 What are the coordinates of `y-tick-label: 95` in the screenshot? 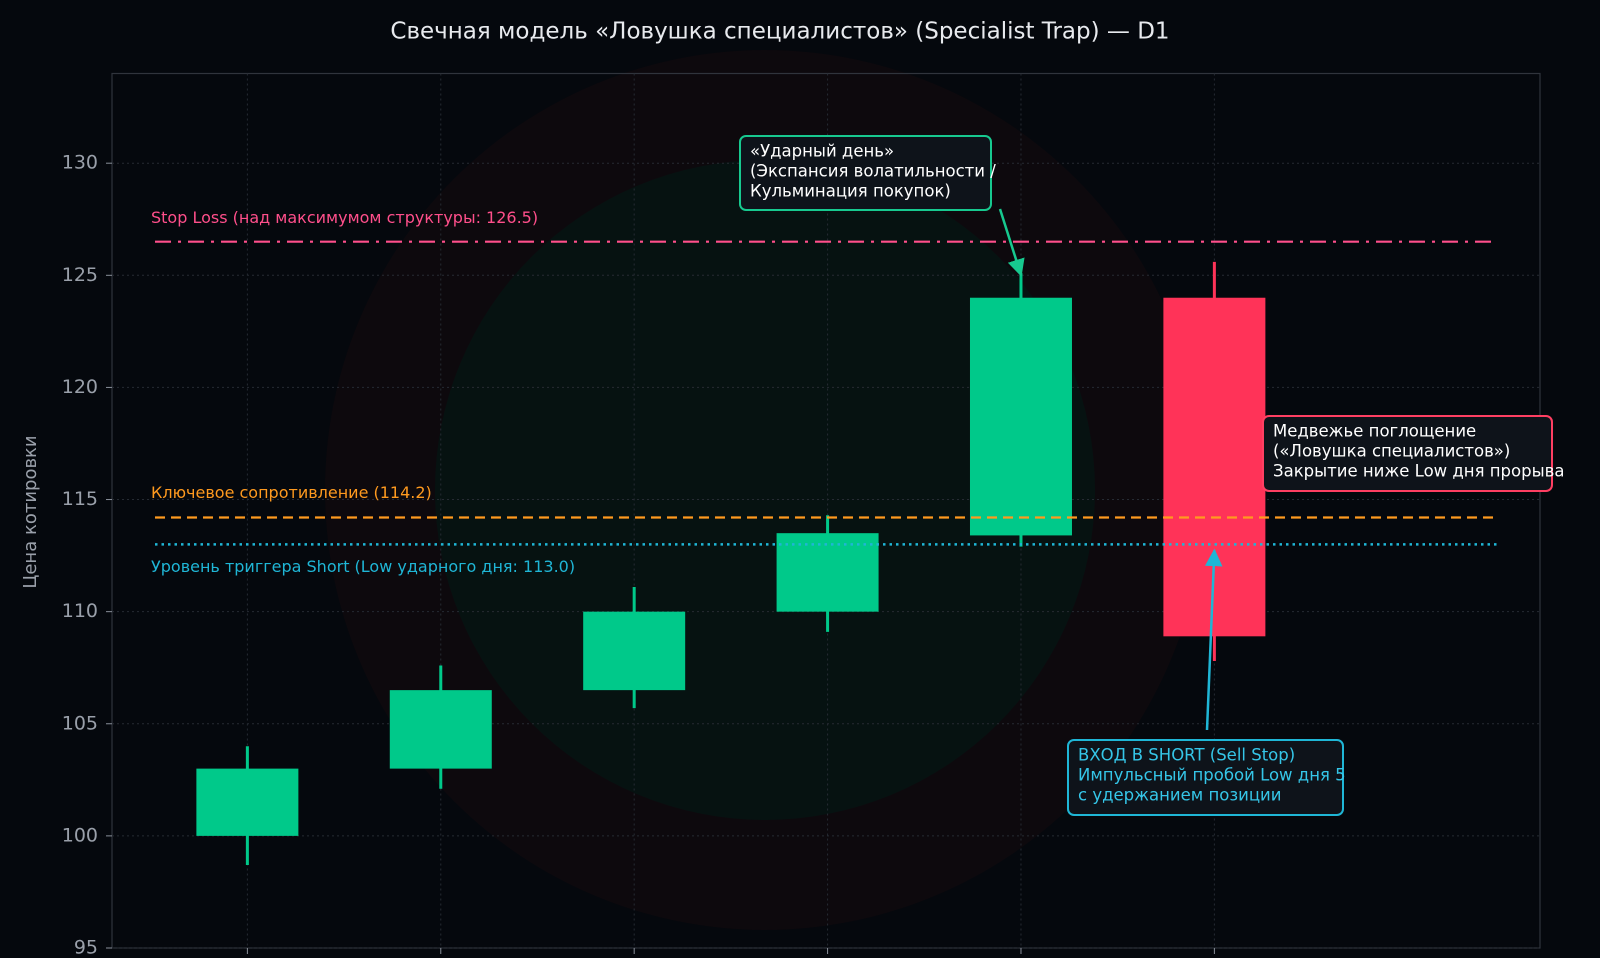 It's located at (86, 947).